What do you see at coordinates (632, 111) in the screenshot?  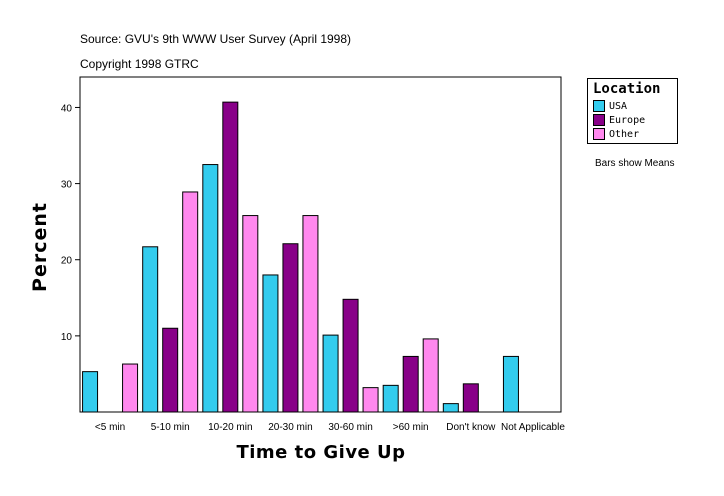 I see `legend: Location USA Europe Other` at bounding box center [632, 111].